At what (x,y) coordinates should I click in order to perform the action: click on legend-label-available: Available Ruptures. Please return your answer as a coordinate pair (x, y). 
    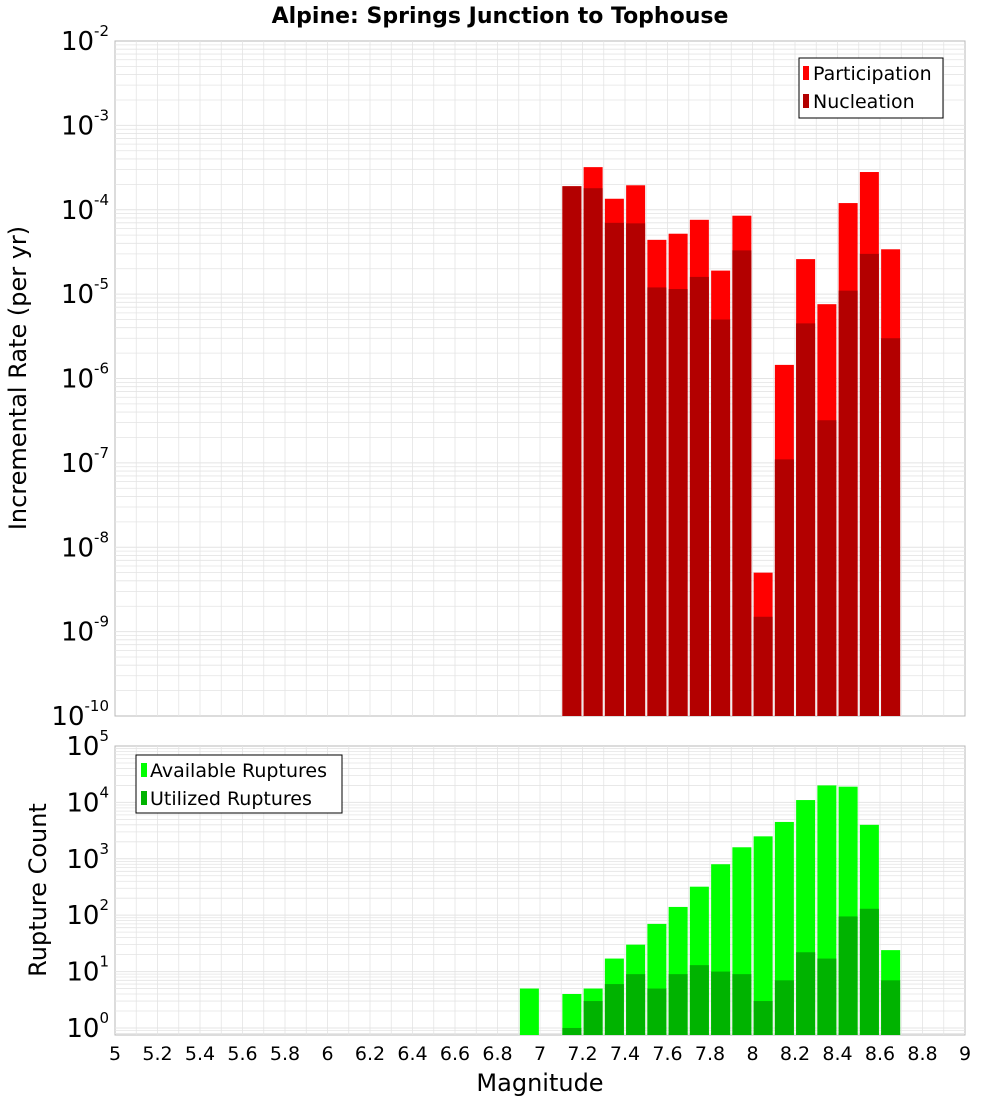
    Looking at the image, I should click on (238, 771).